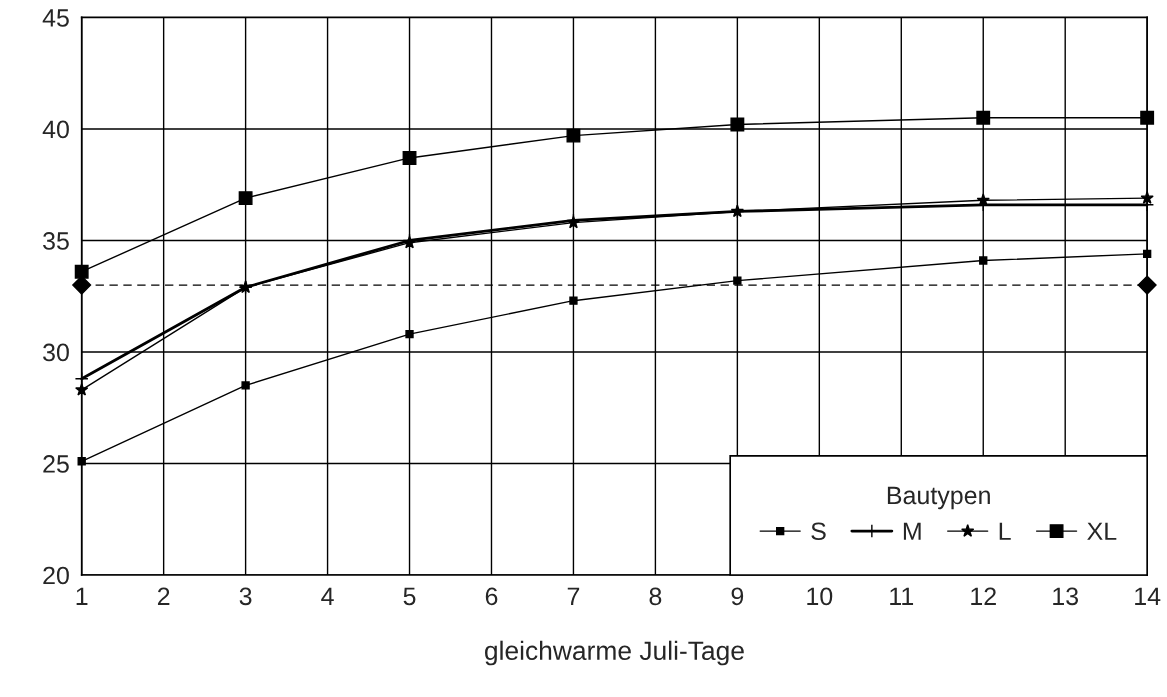 This screenshot has height=697, width=1167. Describe the element at coordinates (245, 596) in the screenshot. I see `x-tick-label: 3` at that location.